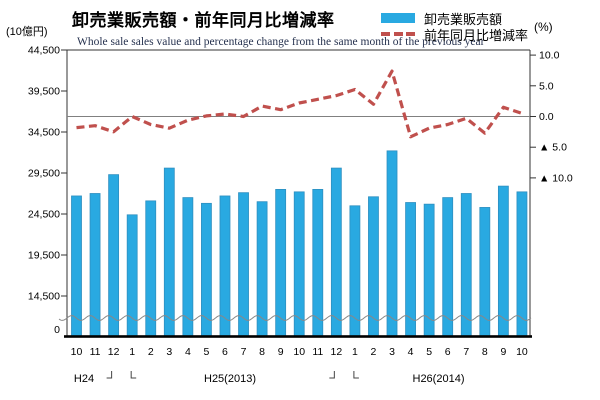 Image resolution: width=600 pixels, height=400 pixels. Describe the element at coordinates (298, 336) in the screenshot. I see `x-axis-line` at that location.